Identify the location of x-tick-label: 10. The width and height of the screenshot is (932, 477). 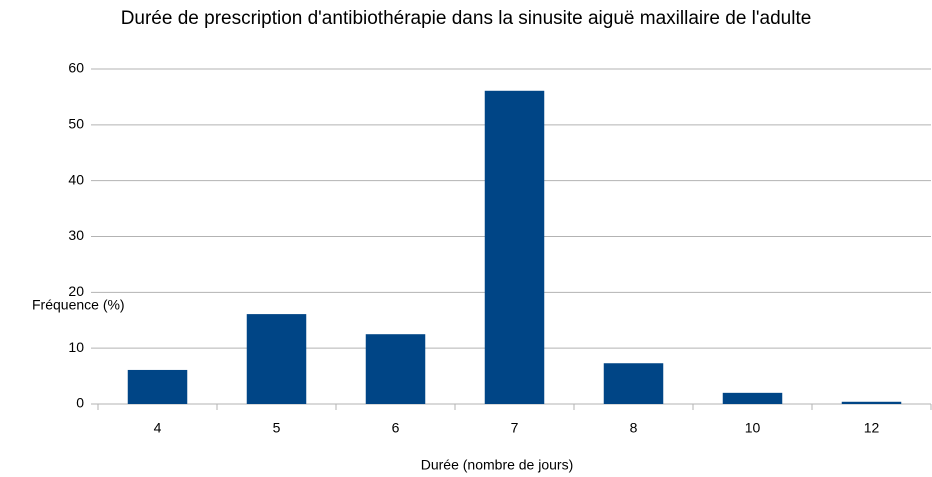
(753, 428).